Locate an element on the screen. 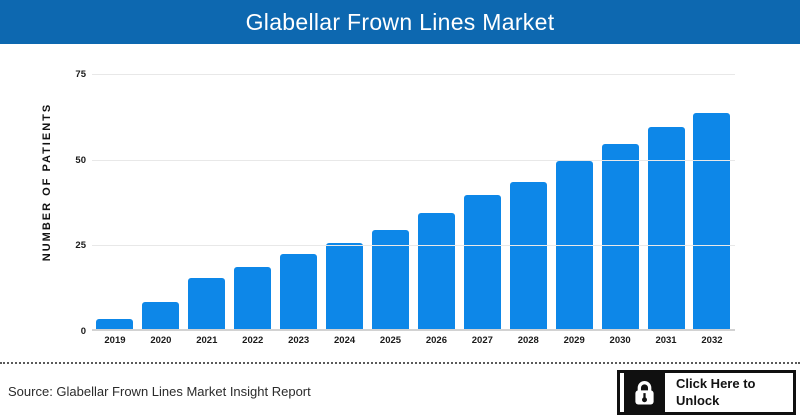 This screenshot has width=800, height=420. unlock-button-line2: Unlock is located at coordinates (698, 400).